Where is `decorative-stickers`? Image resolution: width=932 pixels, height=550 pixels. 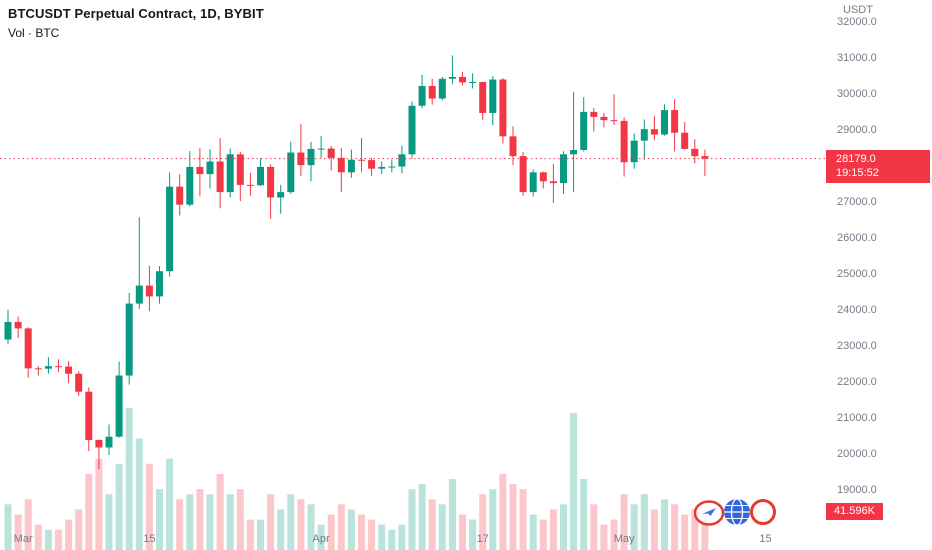 decorative-stickers is located at coordinates (735, 512).